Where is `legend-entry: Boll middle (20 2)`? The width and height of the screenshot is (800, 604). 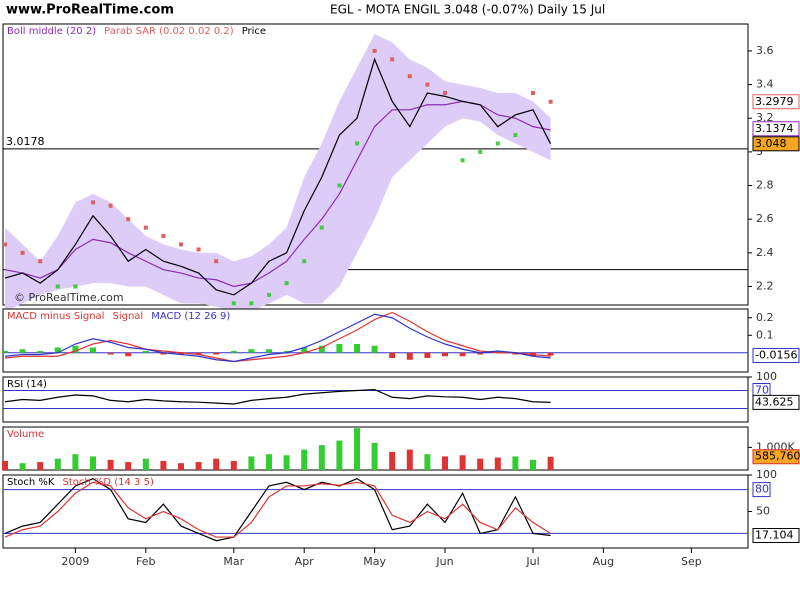
legend-entry: Boll middle (20 2) is located at coordinates (51, 31).